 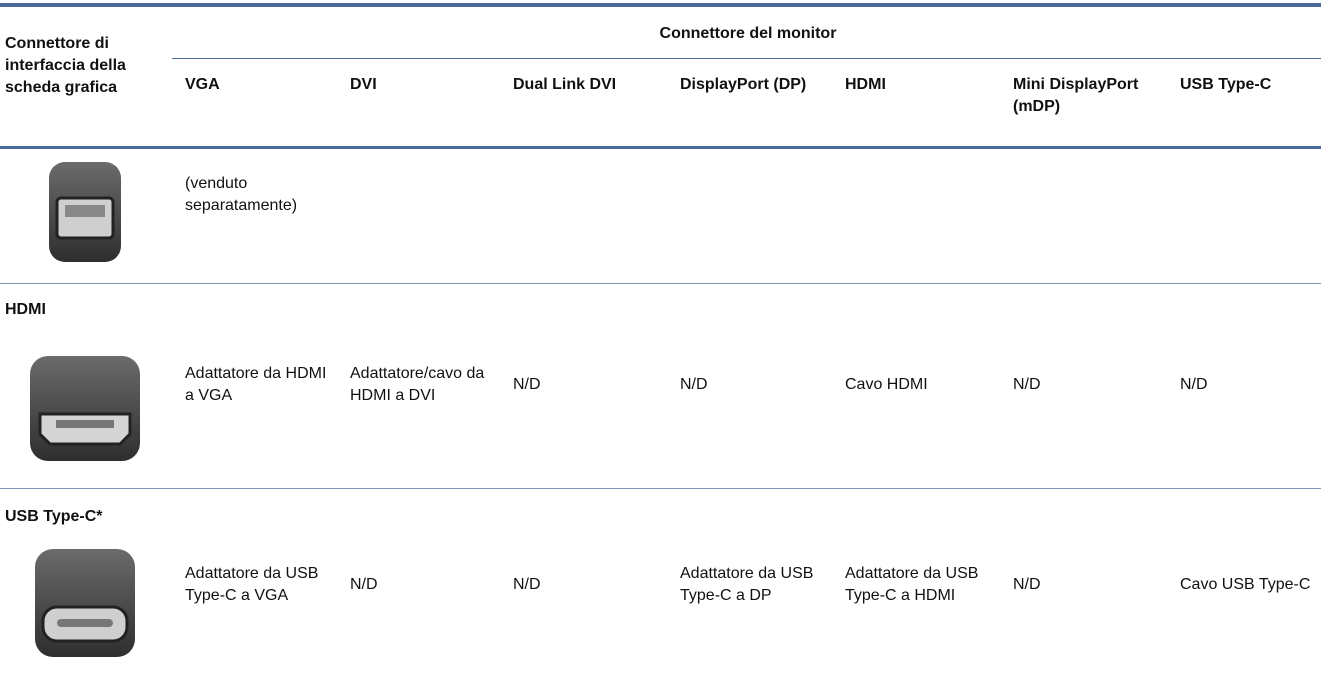 I want to click on cell: Adattatore da HDMI a VGA, so click(x=256, y=384).